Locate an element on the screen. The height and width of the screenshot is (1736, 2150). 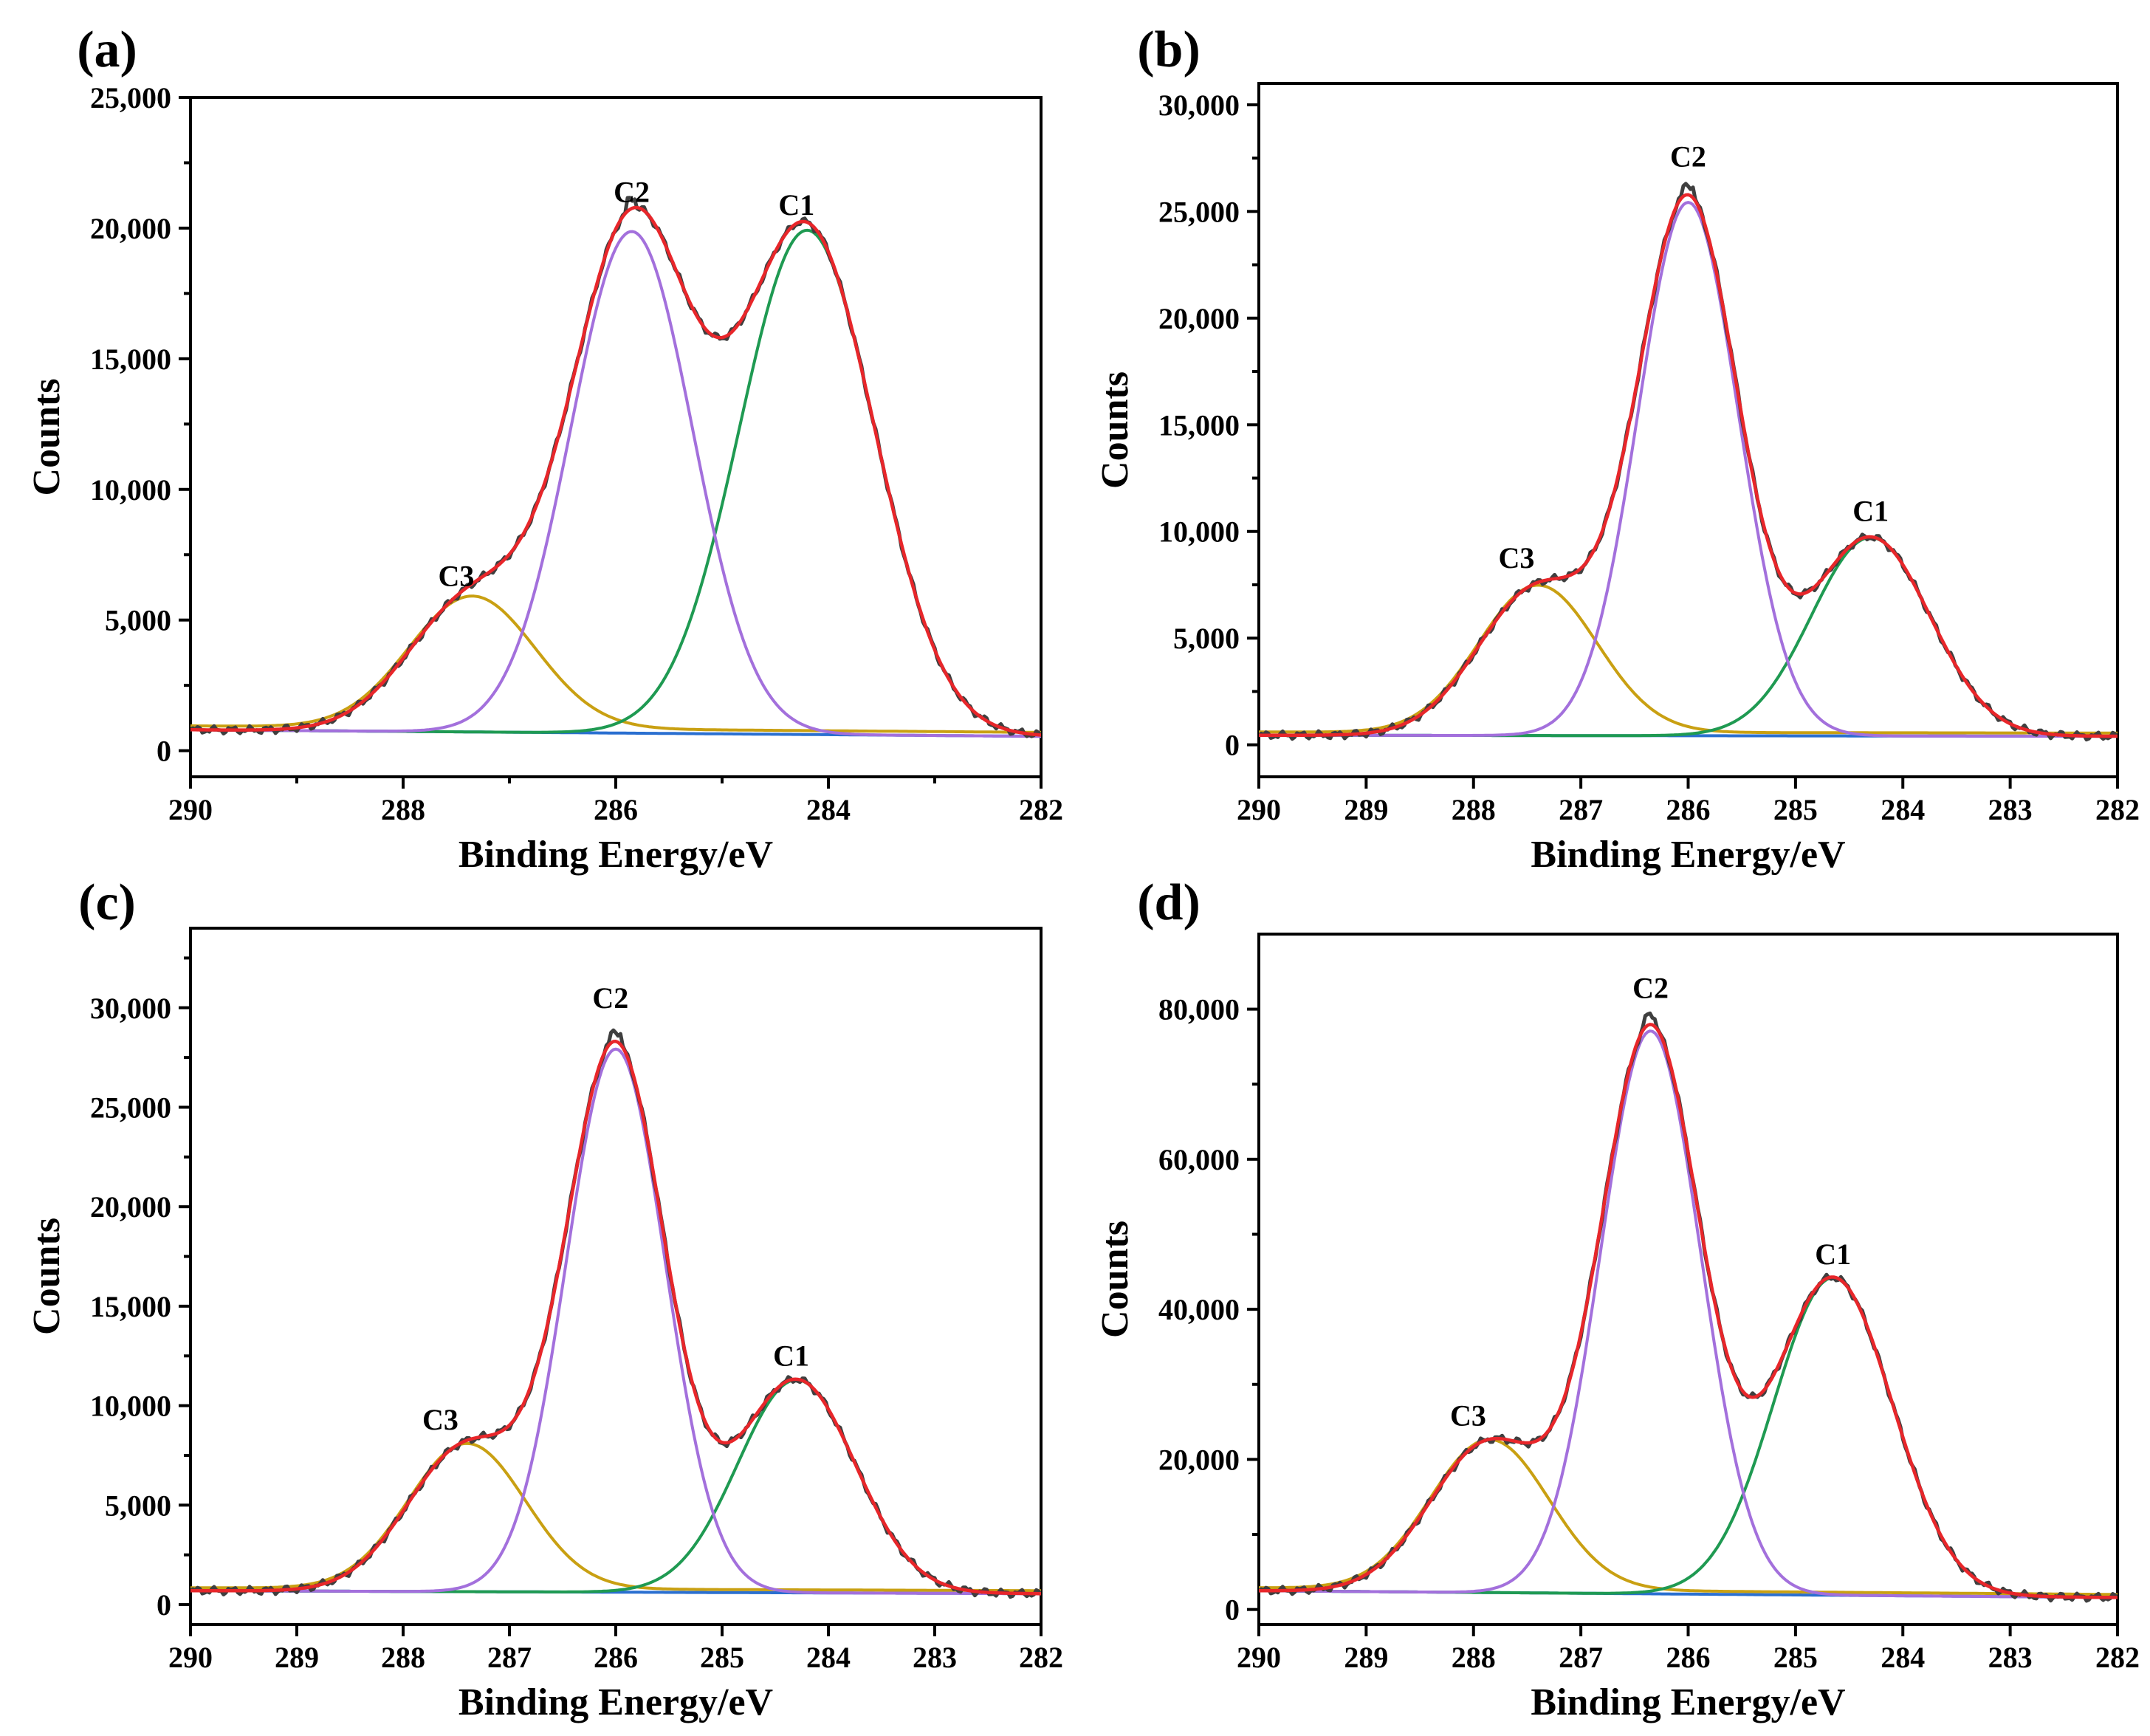
panel-label: (a) is located at coordinates (107, 49).